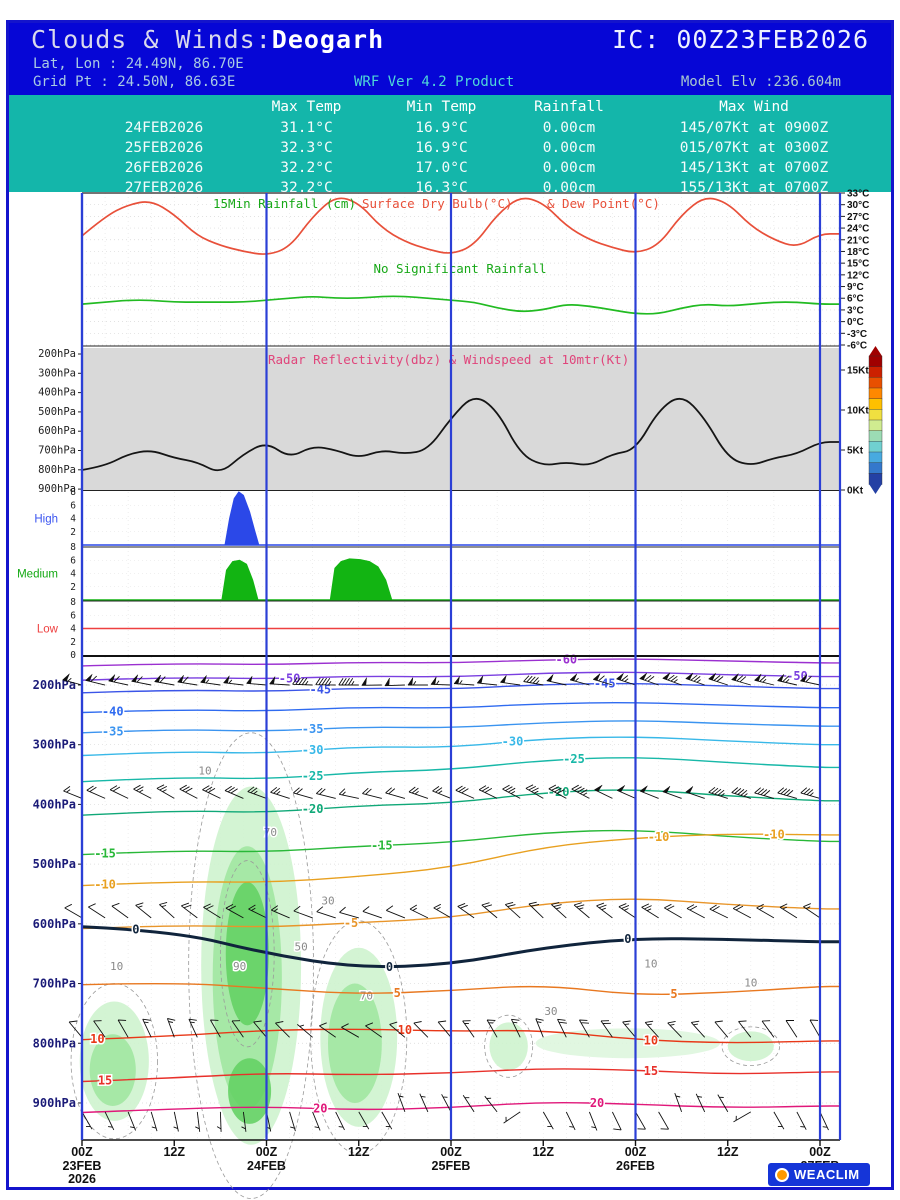 The image size is (900, 1200). Describe the element at coordinates (754, 188) in the screenshot. I see `table-cell: 155/13Kt at 0700Z` at that location.